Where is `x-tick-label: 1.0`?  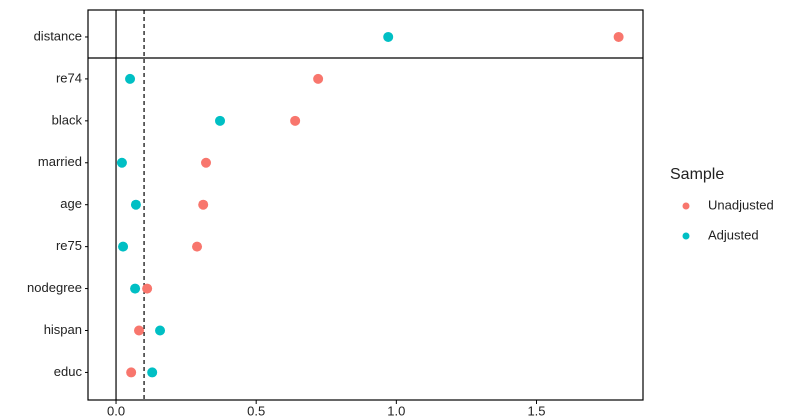 x-tick-label: 1.0 is located at coordinates (396, 410).